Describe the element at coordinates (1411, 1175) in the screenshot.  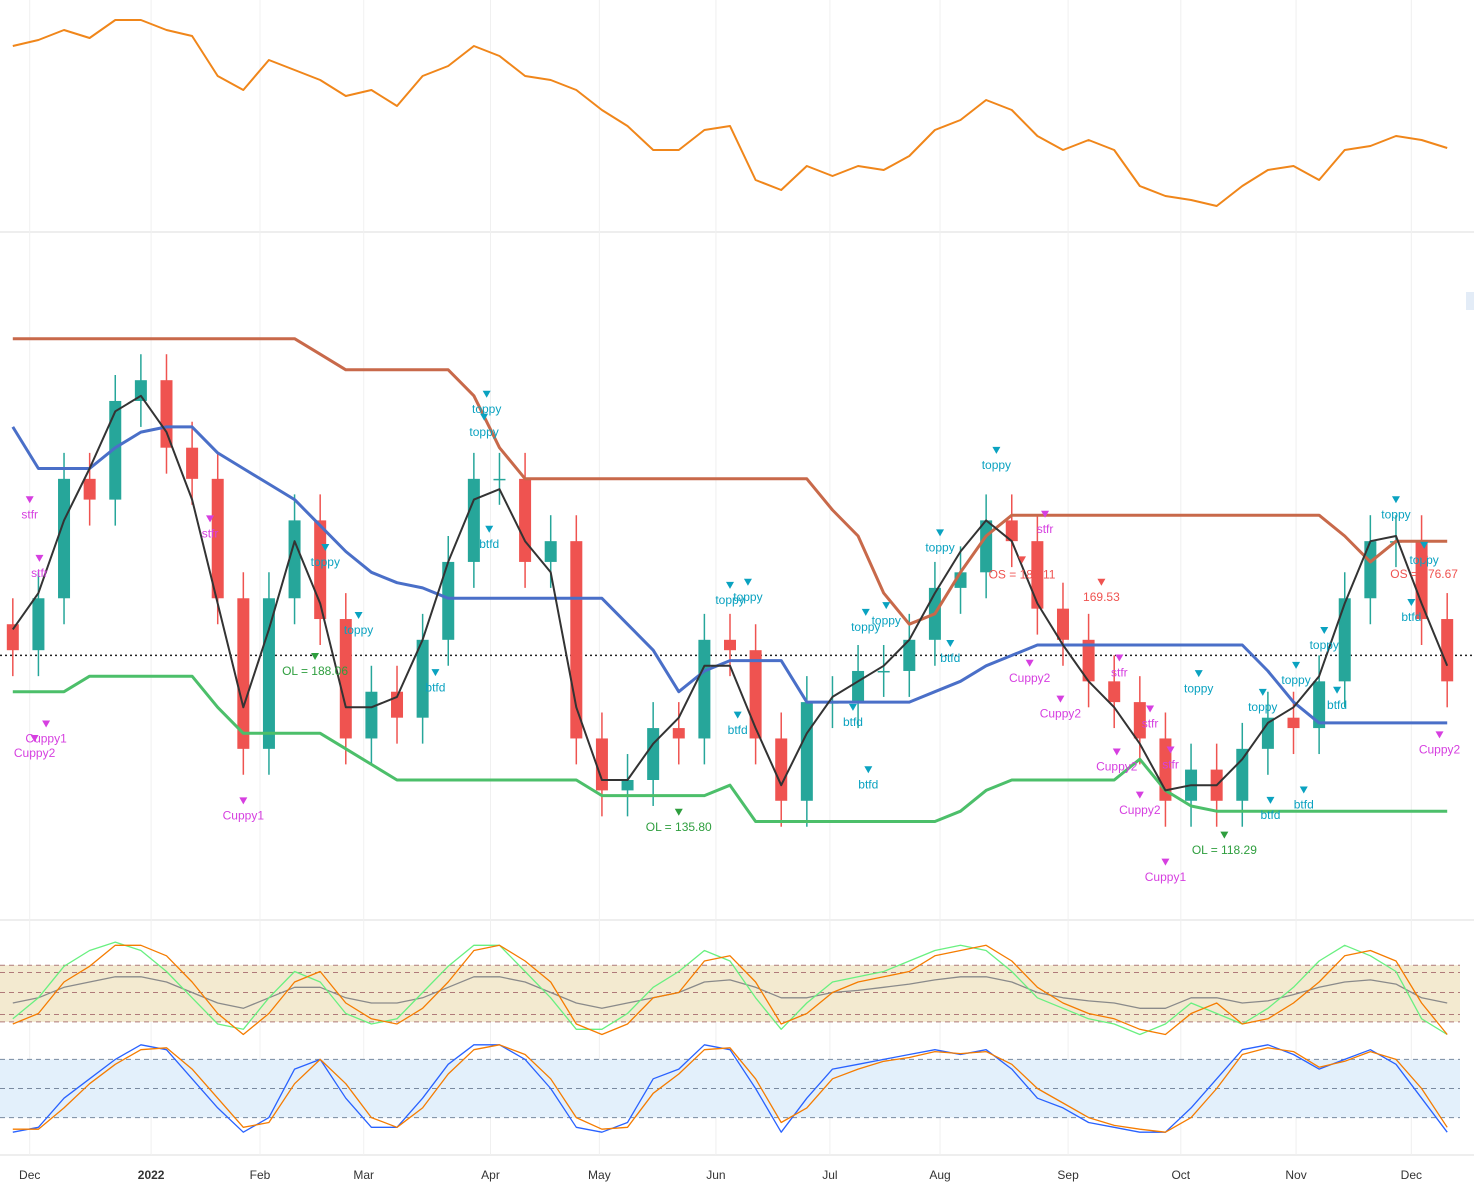
I see `x-tick-label: Dec` at that location.